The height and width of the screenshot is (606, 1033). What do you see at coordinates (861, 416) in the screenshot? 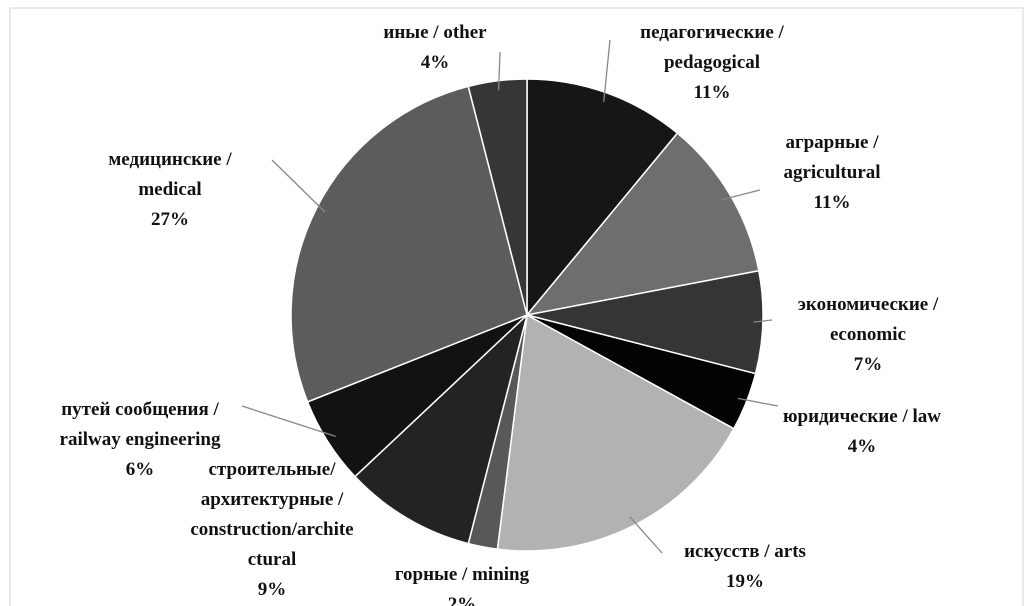
I see `category-label: юридические / law` at bounding box center [861, 416].